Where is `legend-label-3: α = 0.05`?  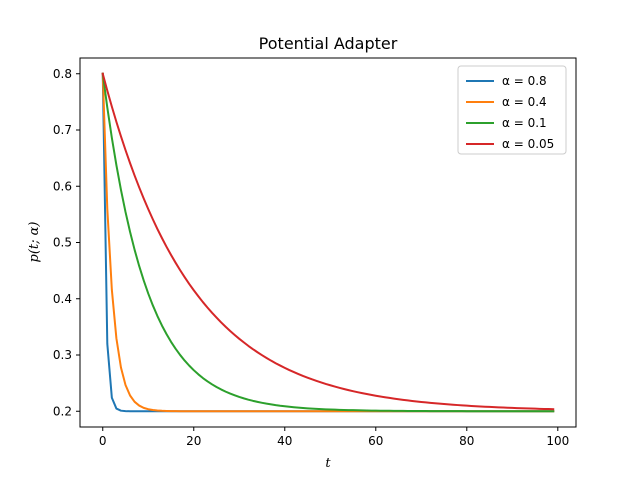 legend-label-3: α = 0.05 is located at coordinates (528, 144).